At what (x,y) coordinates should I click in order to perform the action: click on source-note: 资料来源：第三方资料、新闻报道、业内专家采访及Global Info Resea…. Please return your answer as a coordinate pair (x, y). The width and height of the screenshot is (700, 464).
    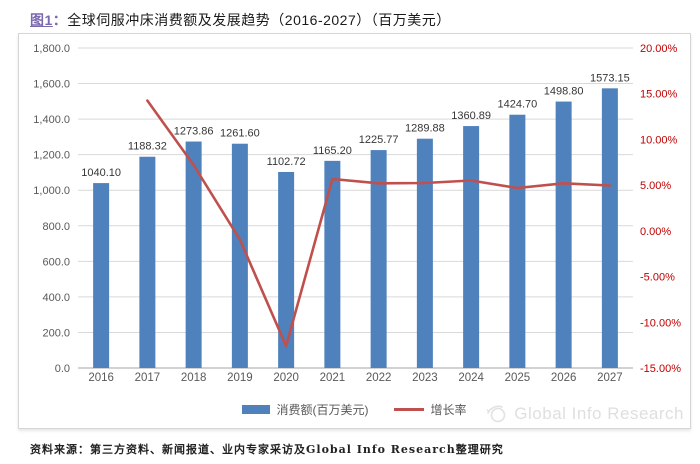
    Looking at the image, I should click on (267, 449).